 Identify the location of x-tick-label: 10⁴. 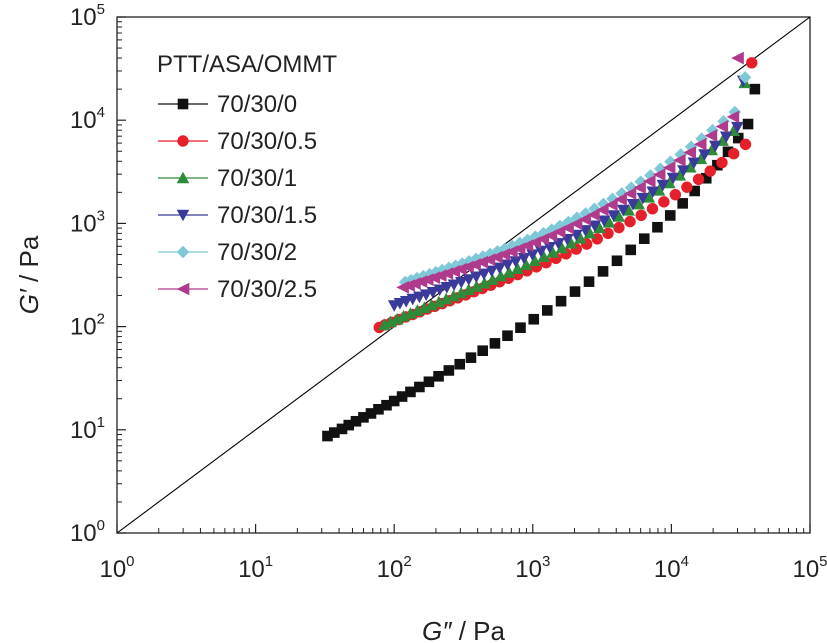
(671, 568).